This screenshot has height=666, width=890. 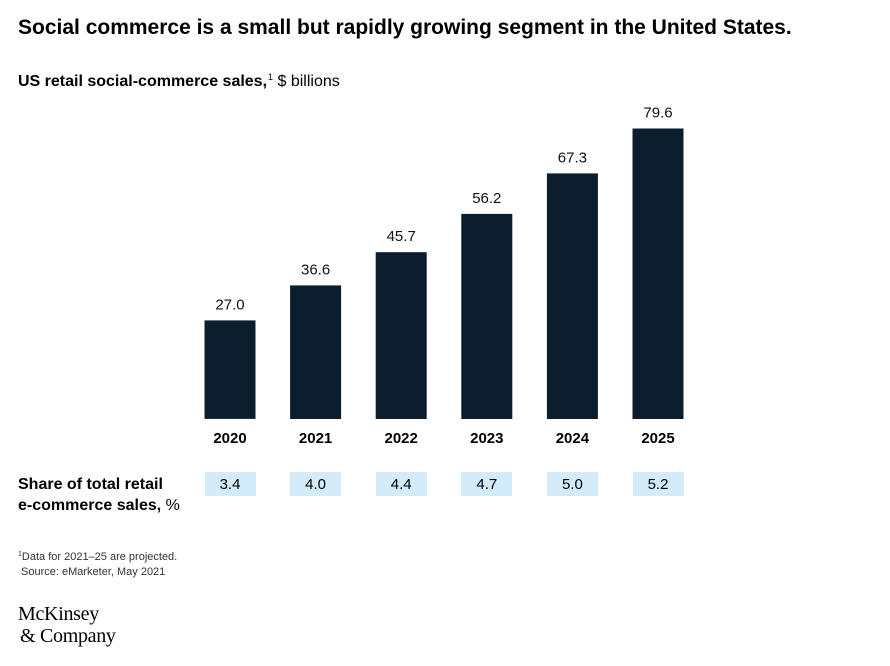 What do you see at coordinates (229, 438) in the screenshot?
I see `x-tick-2020: 2020` at bounding box center [229, 438].